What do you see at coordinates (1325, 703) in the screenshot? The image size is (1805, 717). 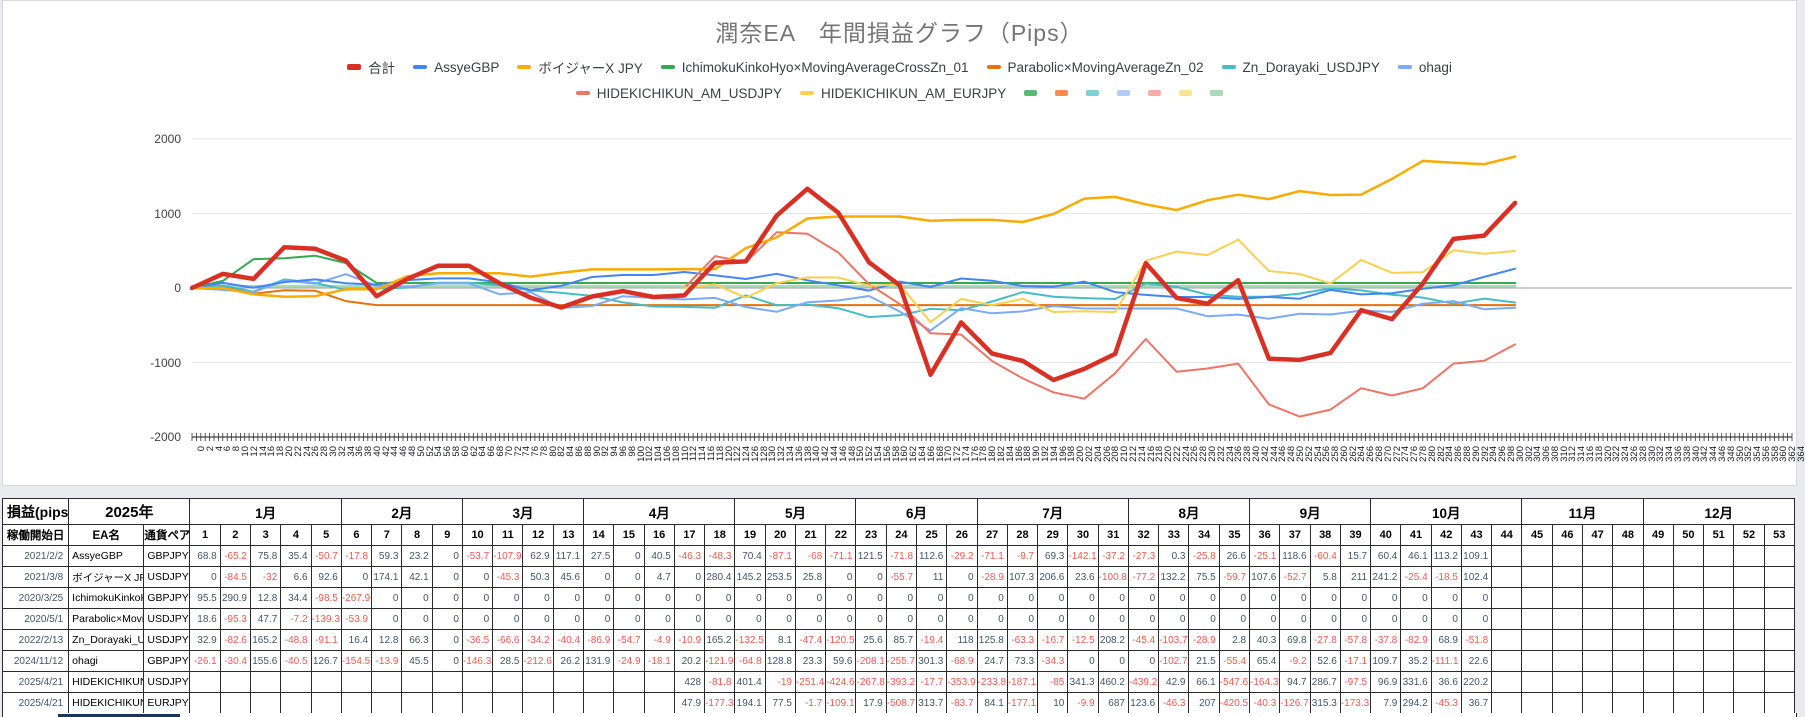 I see `value-cell: 315.3` at bounding box center [1325, 703].